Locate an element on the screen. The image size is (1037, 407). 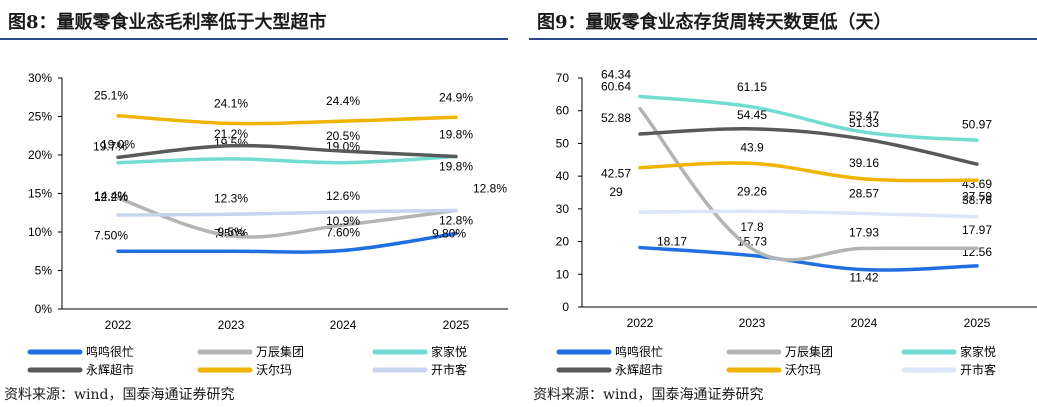
data-label: 43.9 is located at coordinates (752, 147).